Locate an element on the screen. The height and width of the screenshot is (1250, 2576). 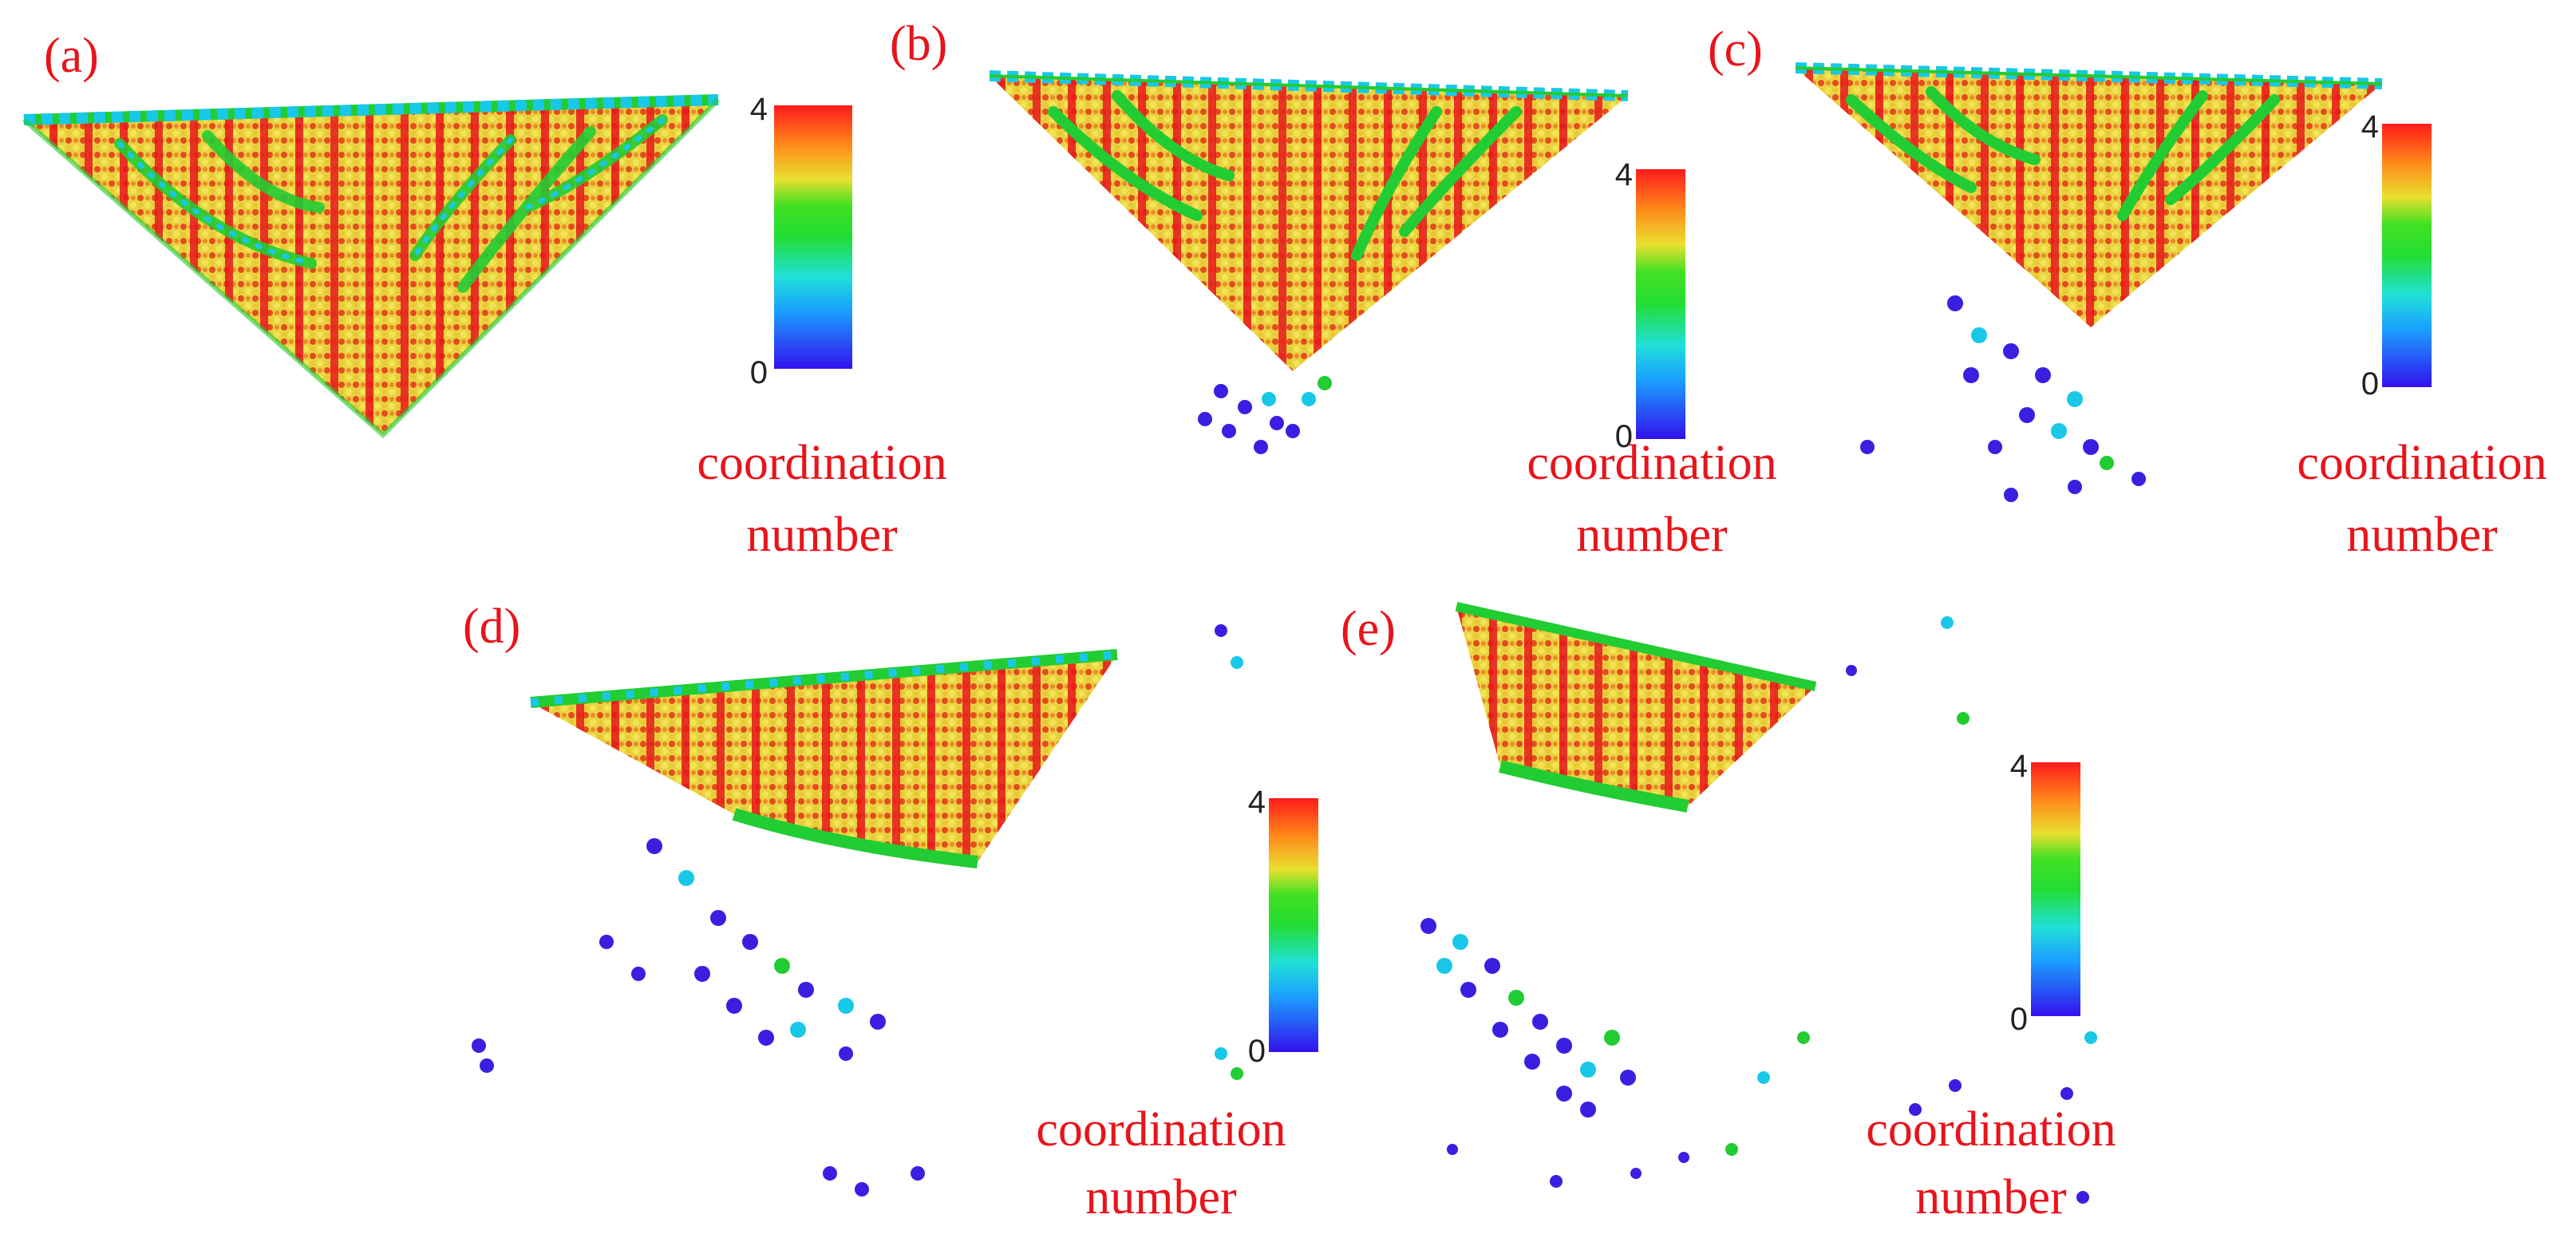
panel-b-label: (b) is located at coordinates (918, 44).